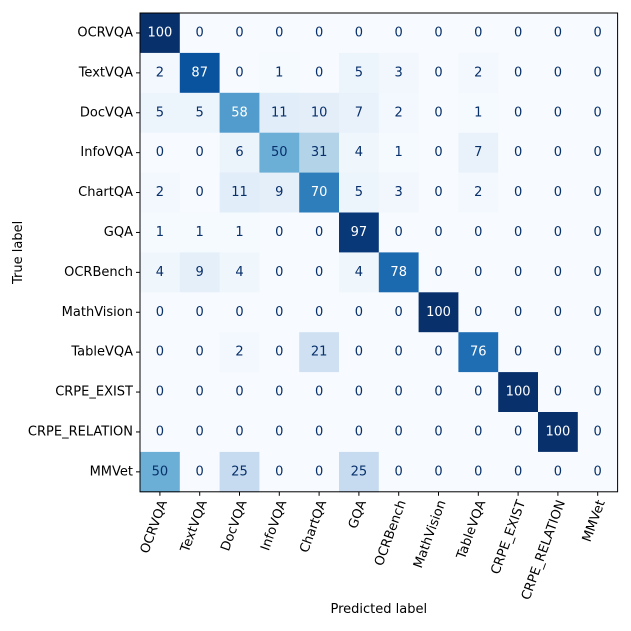  Describe the element at coordinates (199, 72) in the screenshot. I see `cell-value-label: 87` at that location.